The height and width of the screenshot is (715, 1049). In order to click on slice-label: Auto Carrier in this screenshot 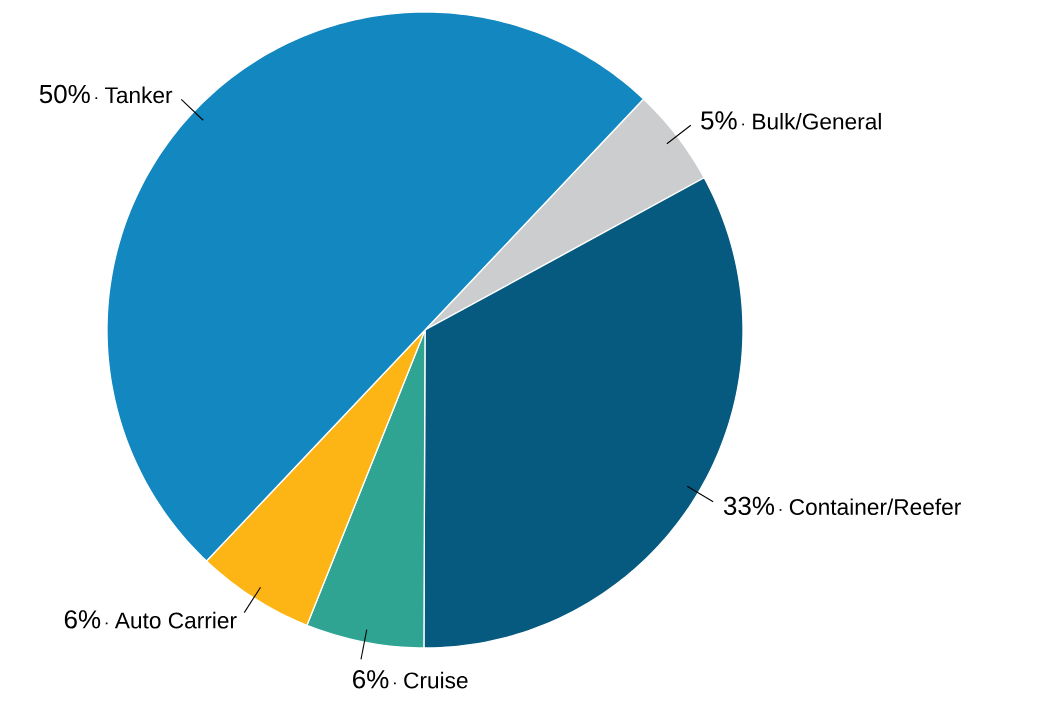, I will do `click(175, 620)`.